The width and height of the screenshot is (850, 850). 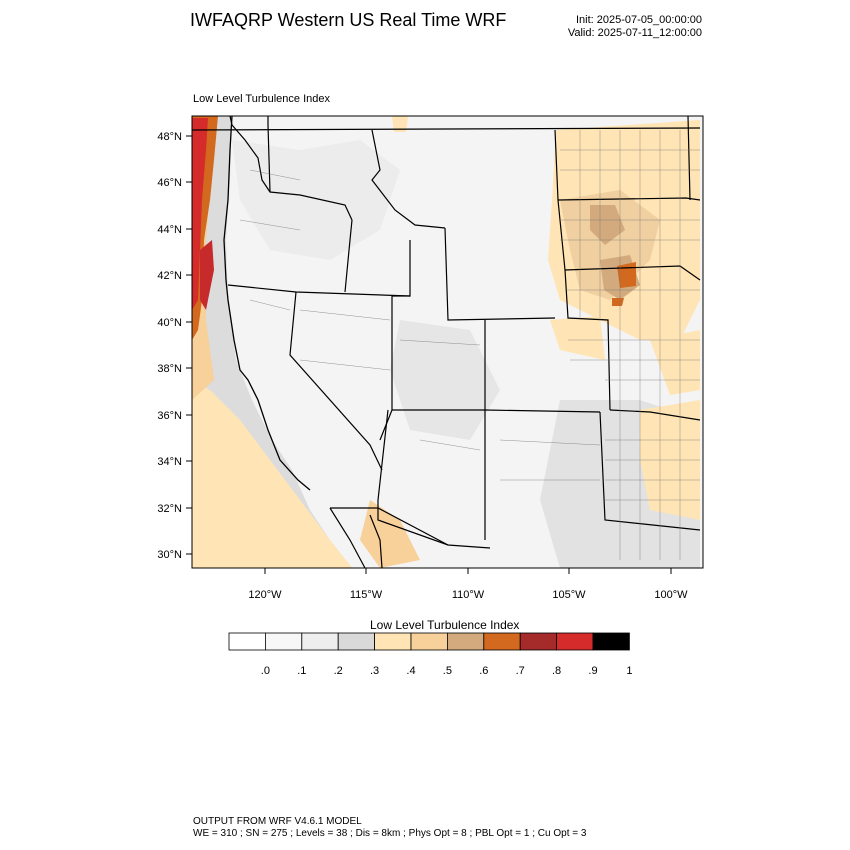 I want to click on ks-ok-border, so click(x=655, y=415).